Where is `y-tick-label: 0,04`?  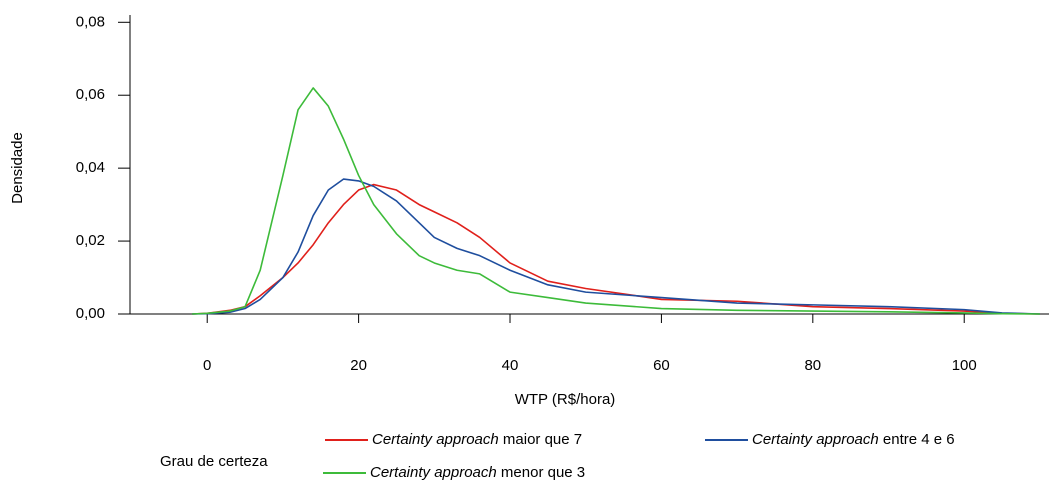 y-tick-label: 0,04 is located at coordinates (90, 167).